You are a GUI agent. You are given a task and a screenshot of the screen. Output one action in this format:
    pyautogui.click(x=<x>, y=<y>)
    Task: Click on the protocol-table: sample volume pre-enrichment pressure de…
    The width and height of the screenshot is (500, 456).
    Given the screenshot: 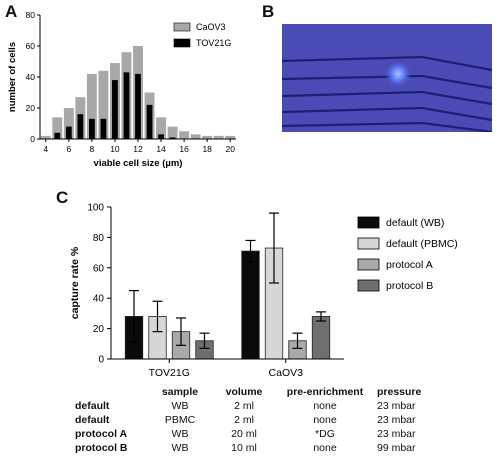 What is the action you would take?
    pyautogui.click(x=259, y=421)
    